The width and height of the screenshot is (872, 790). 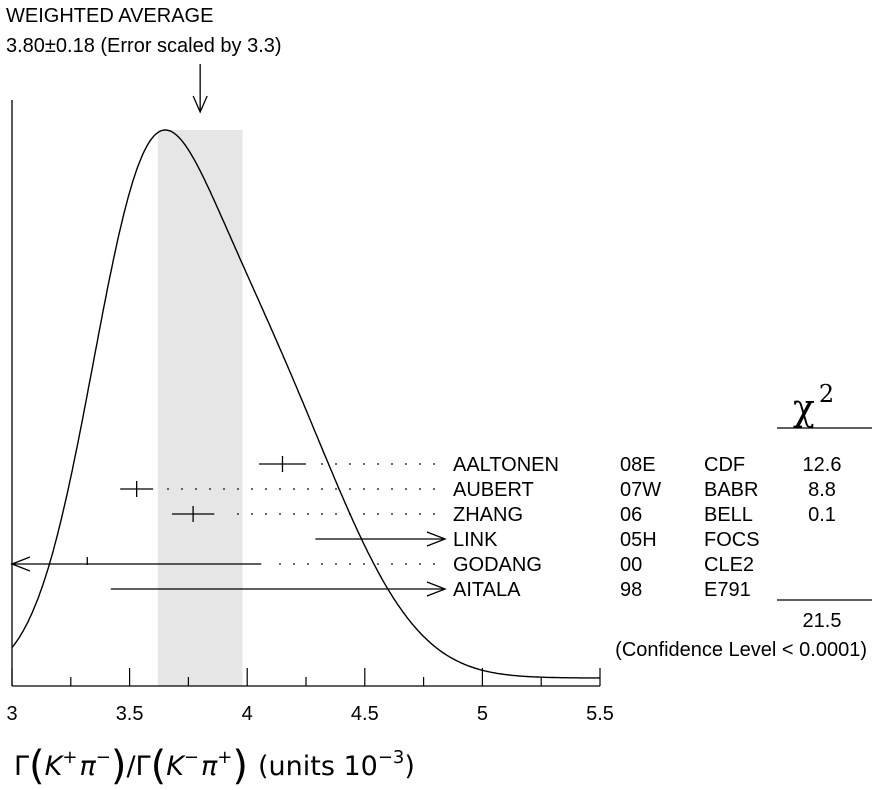 I want to click on chart-title: WEIGHTED AVERAGE, so click(x=109, y=16).